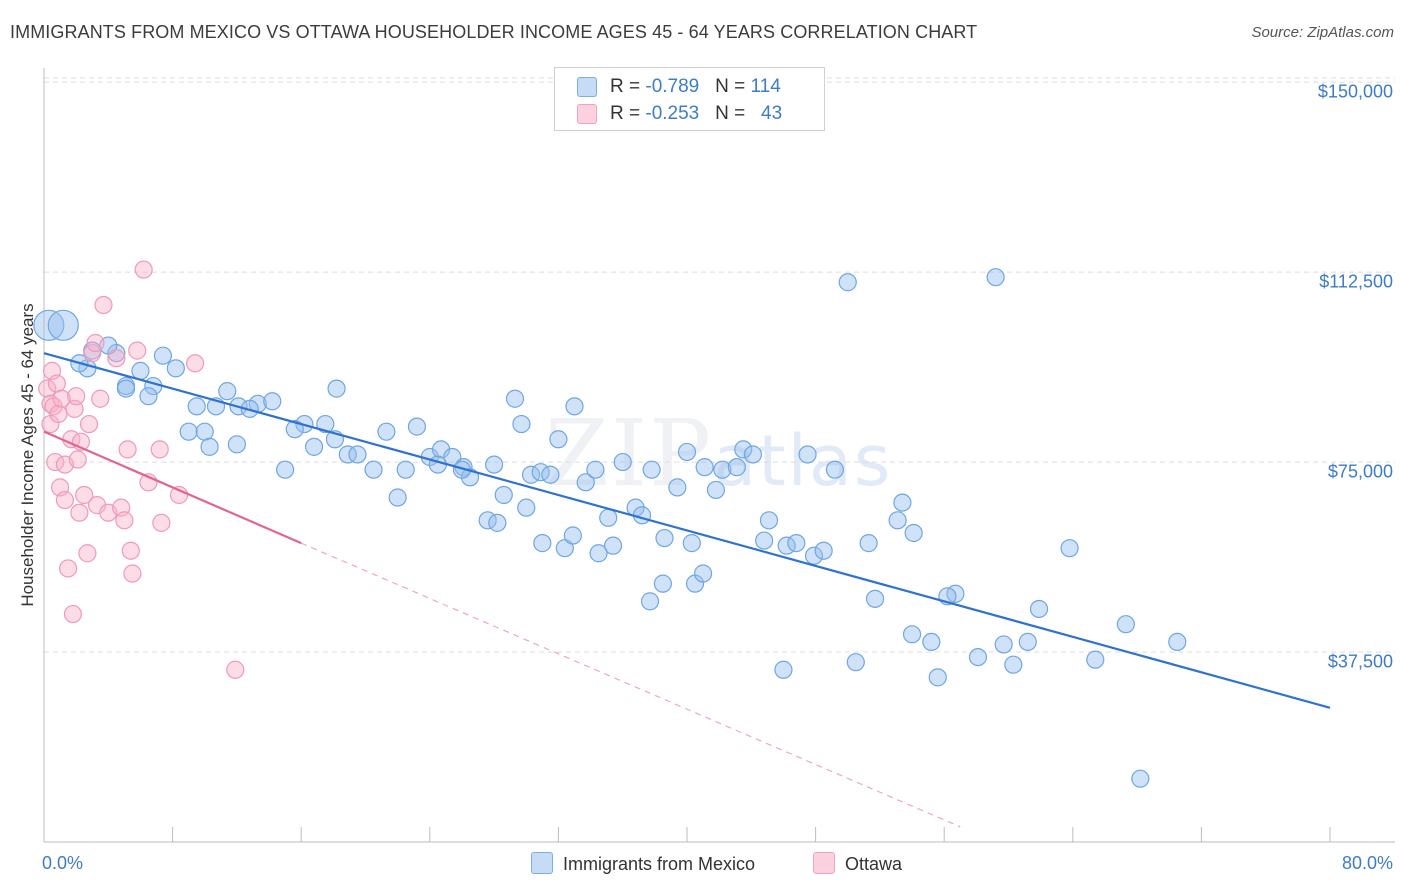 This screenshot has width=1406, height=892. What do you see at coordinates (824, 863) in the screenshot?
I see `bottom-legend-swatch-ottawa` at bounding box center [824, 863].